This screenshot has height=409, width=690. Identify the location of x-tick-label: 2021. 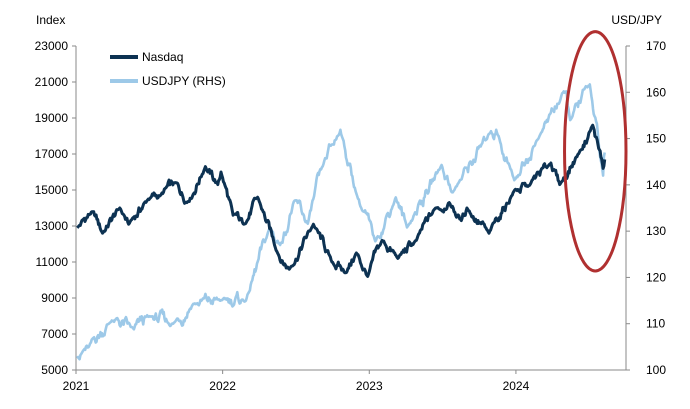
(76, 386).